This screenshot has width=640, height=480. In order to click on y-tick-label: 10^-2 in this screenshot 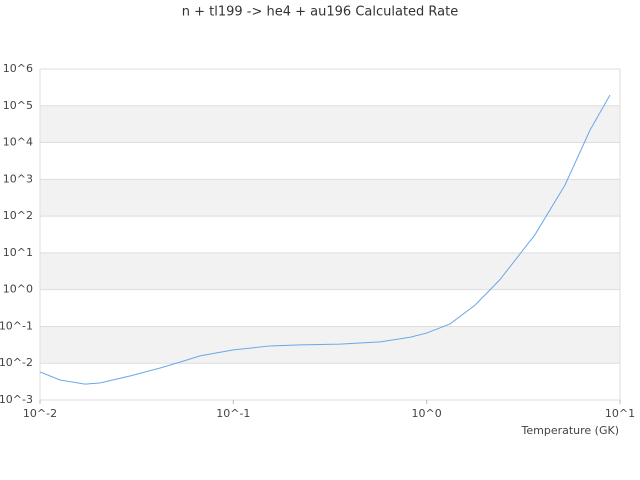, I will do `click(16, 362)`.